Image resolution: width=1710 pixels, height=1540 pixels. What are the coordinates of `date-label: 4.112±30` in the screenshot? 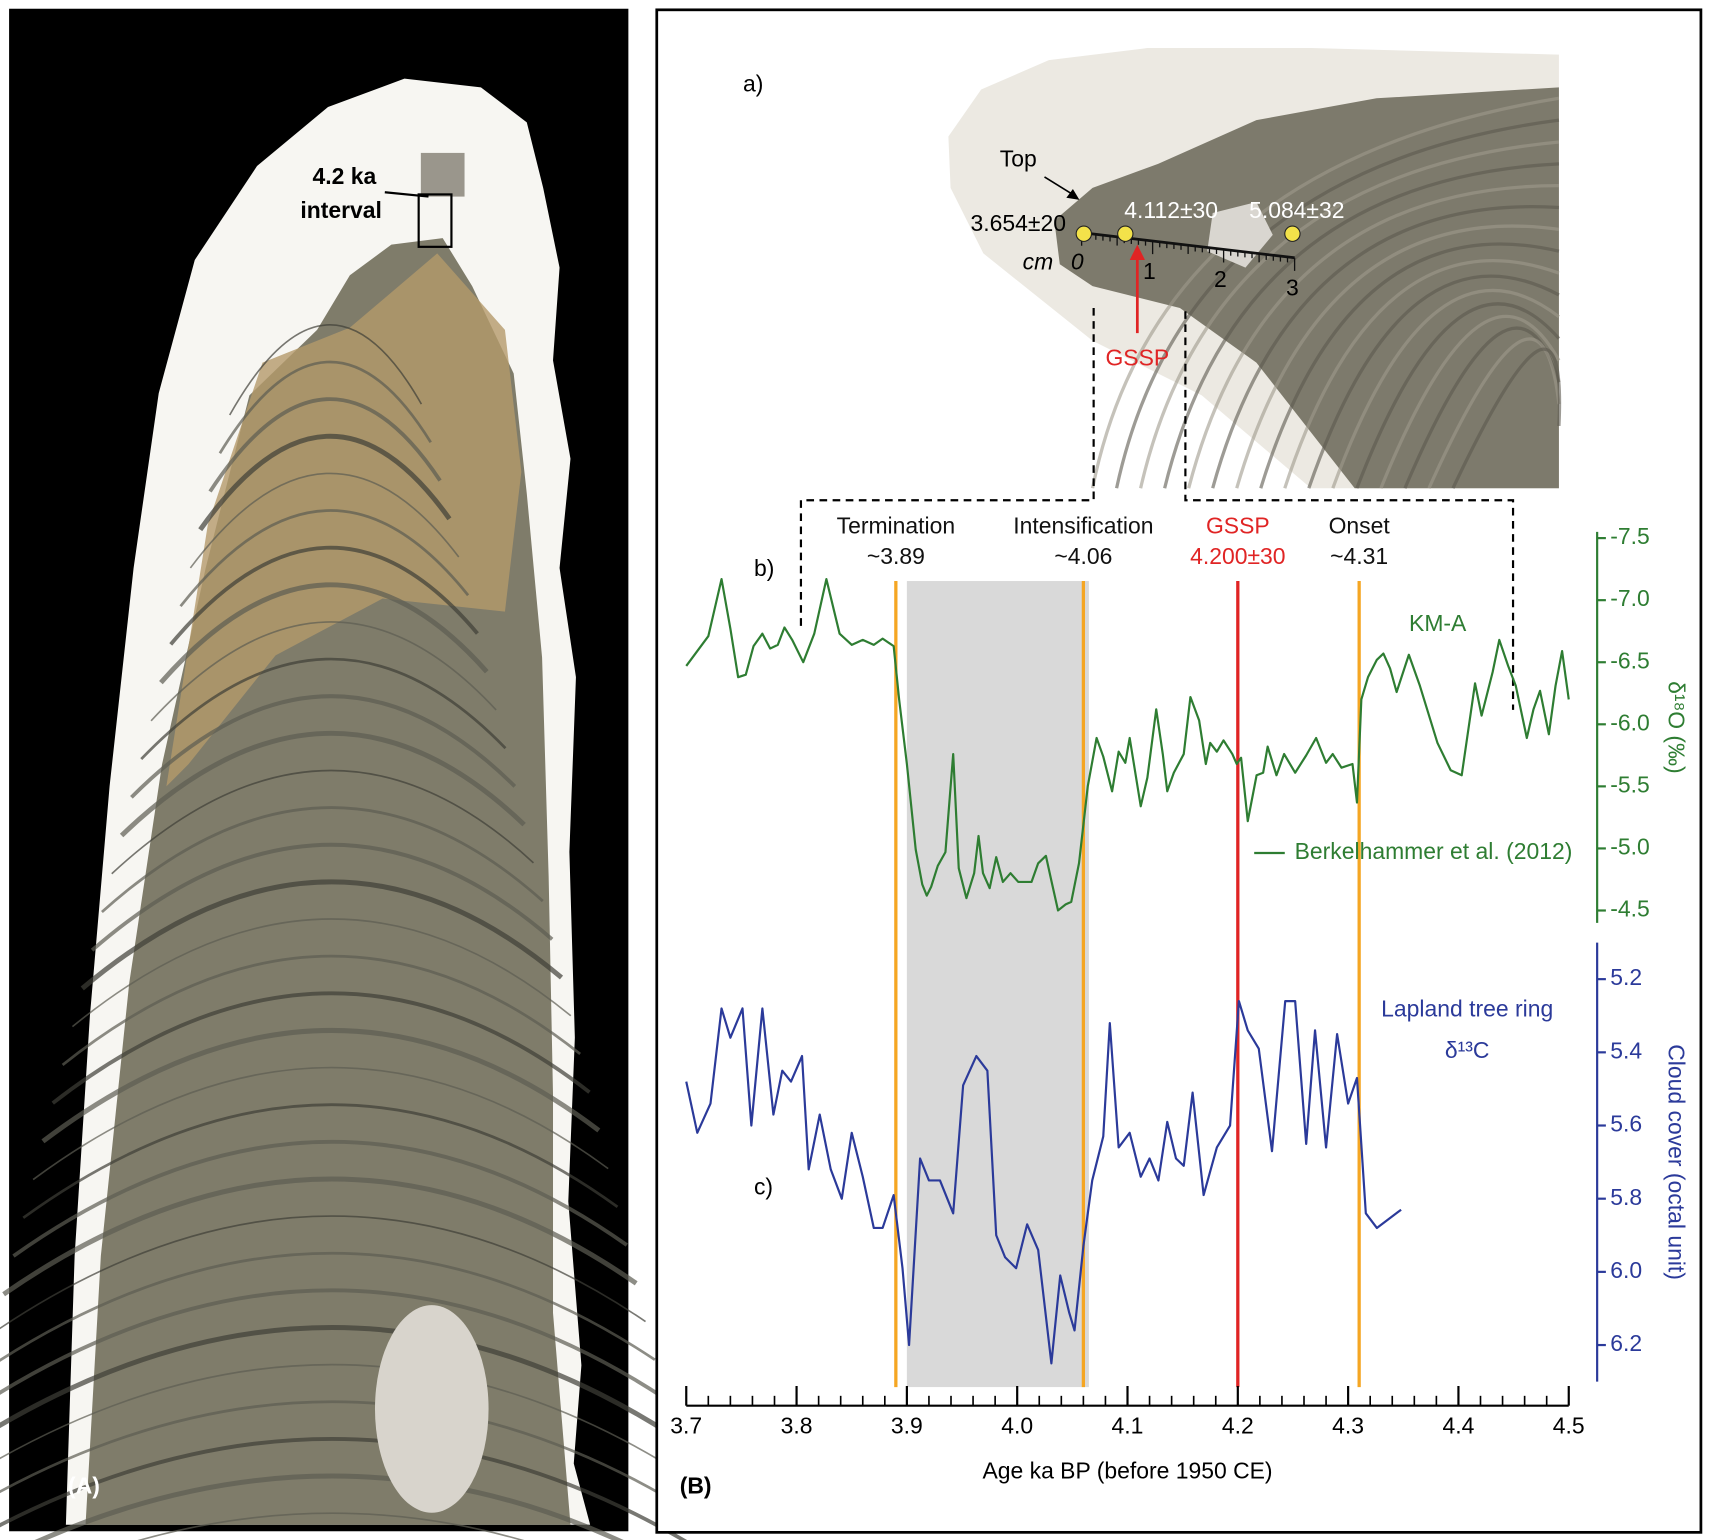 It's located at (1171, 210).